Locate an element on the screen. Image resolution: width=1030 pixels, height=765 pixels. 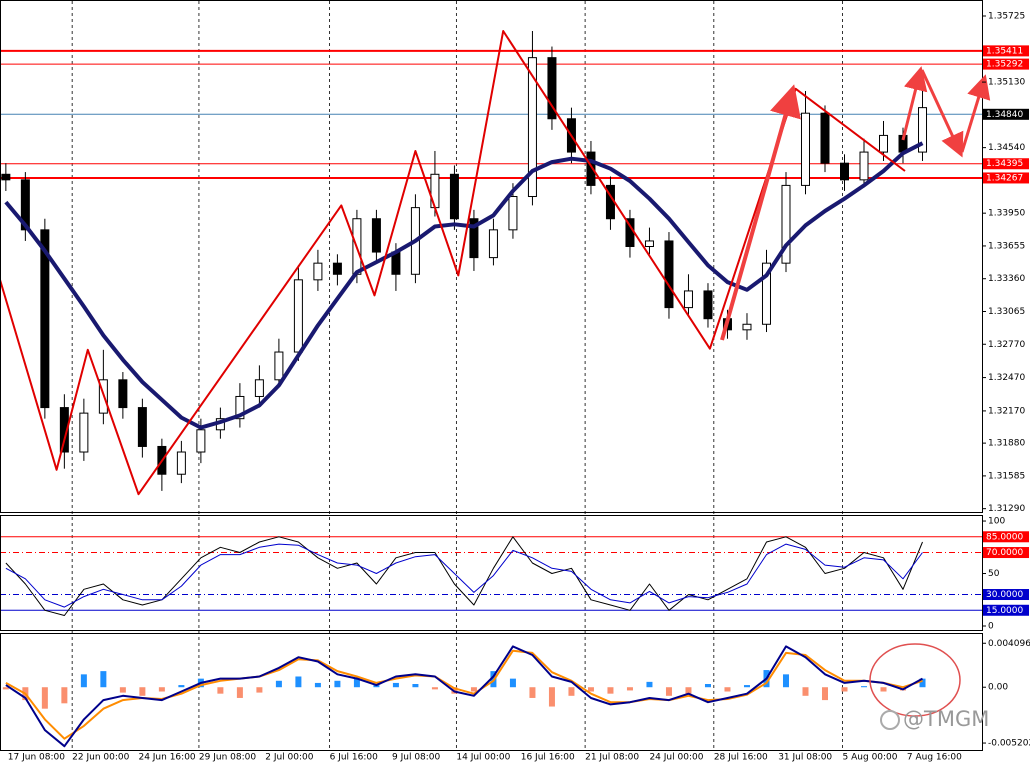
x-tick-label: 14 Jul 00:00 is located at coordinates (483, 758).